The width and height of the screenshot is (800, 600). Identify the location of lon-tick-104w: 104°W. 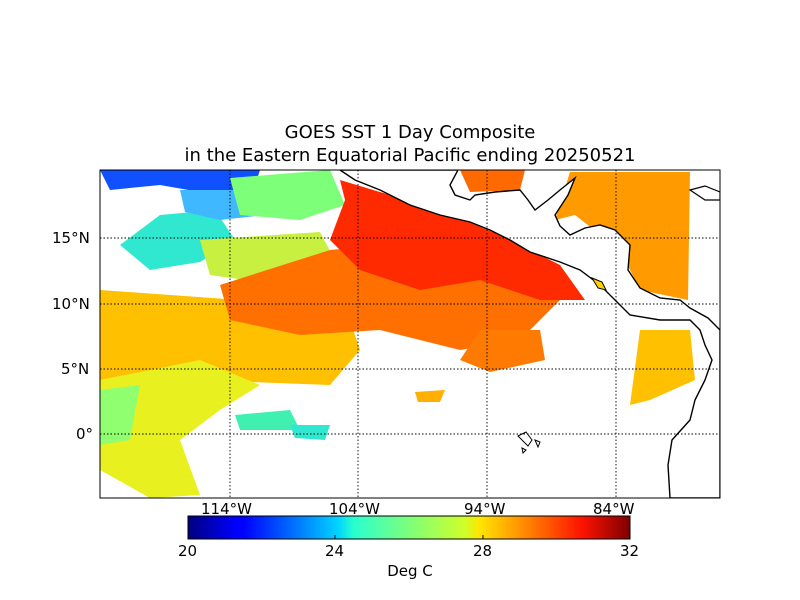
(354, 509).